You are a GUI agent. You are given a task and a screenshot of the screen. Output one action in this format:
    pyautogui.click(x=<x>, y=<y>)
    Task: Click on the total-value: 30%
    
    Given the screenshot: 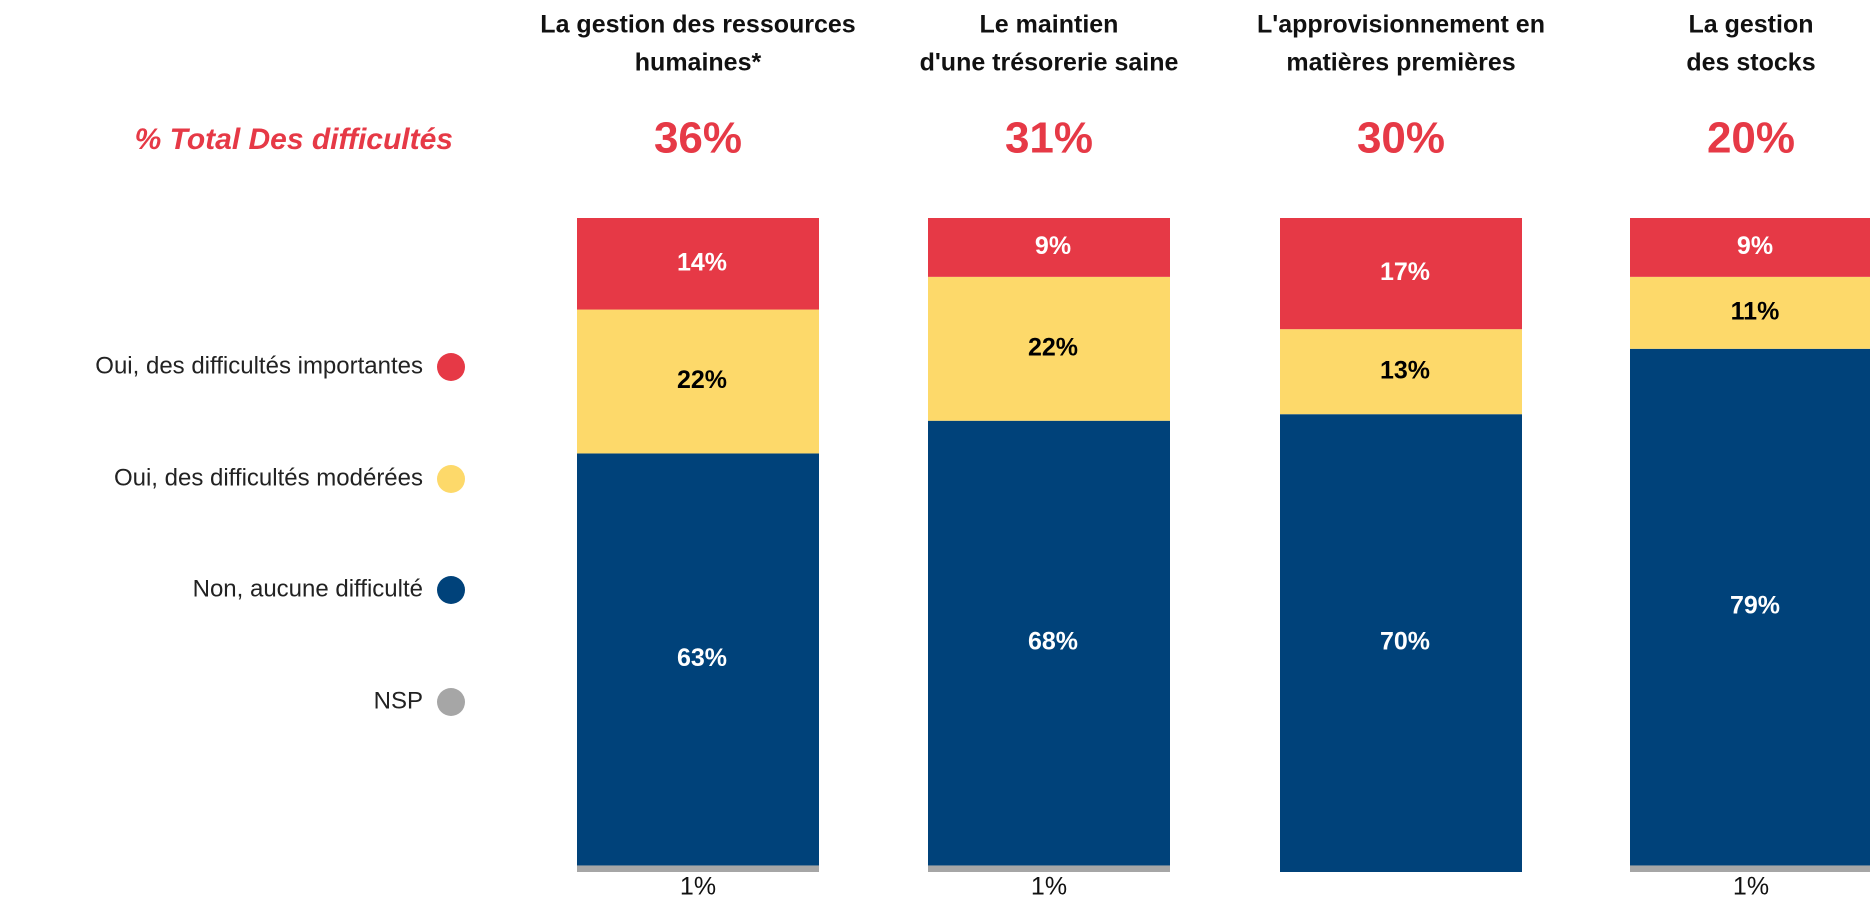 What is the action you would take?
    pyautogui.click(x=1401, y=138)
    